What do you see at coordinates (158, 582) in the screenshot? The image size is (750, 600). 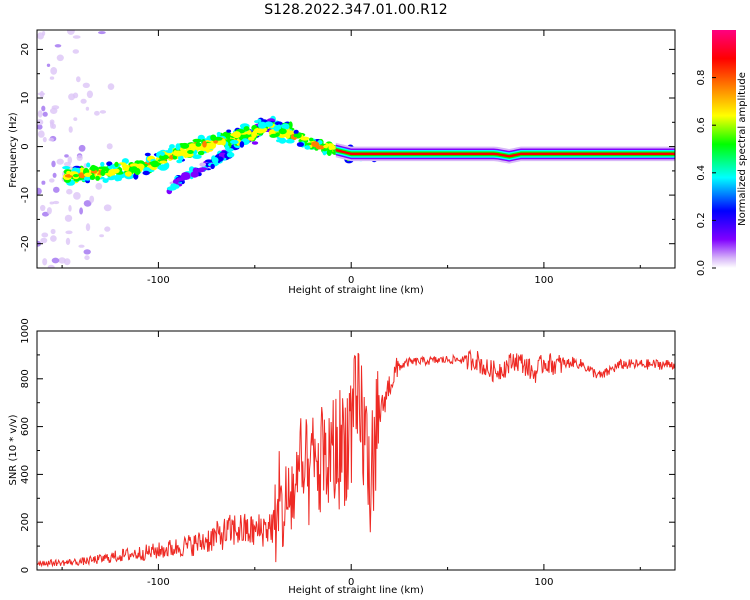 I see `x-tick-label: -100` at bounding box center [158, 582].